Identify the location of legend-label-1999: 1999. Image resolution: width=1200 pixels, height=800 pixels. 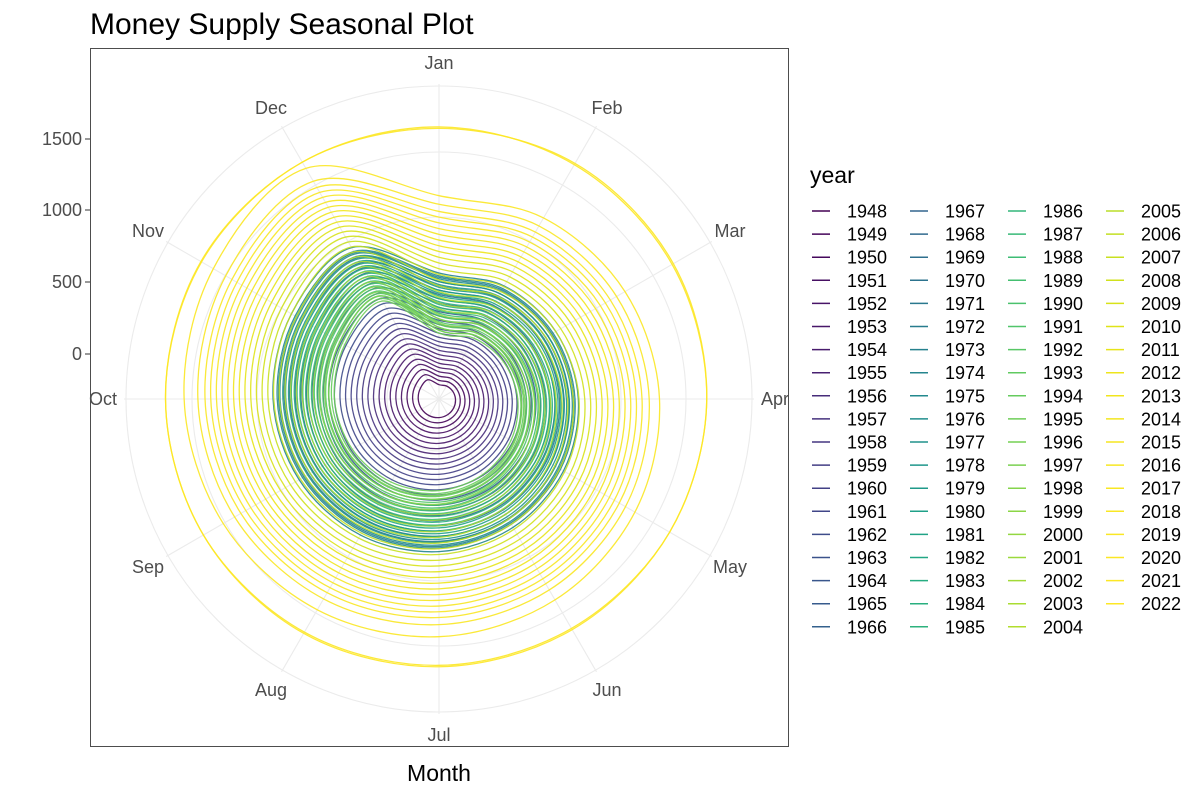
(1063, 512).